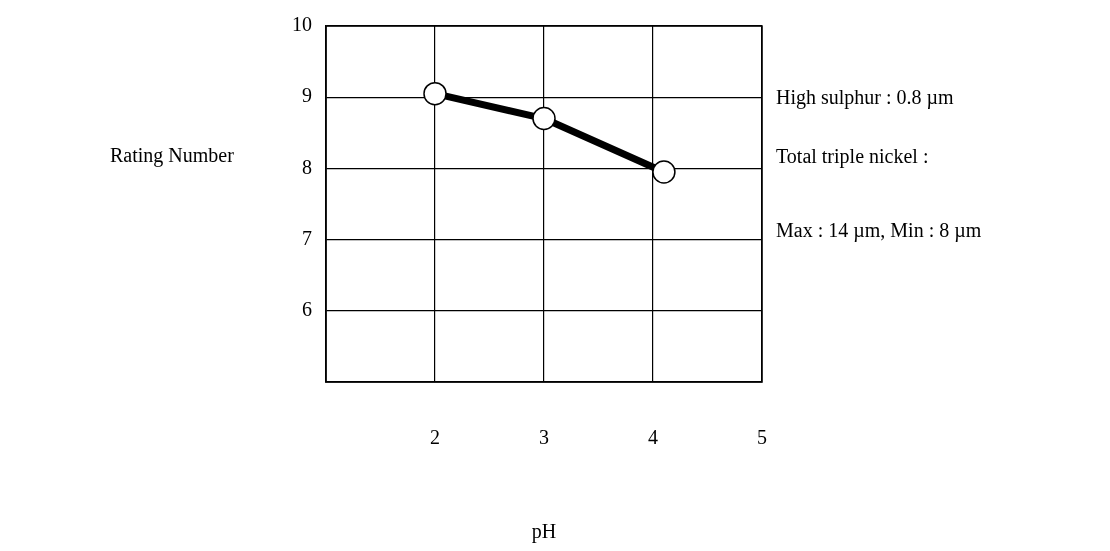  I want to click on x-tick-label: 3, so click(544, 437).